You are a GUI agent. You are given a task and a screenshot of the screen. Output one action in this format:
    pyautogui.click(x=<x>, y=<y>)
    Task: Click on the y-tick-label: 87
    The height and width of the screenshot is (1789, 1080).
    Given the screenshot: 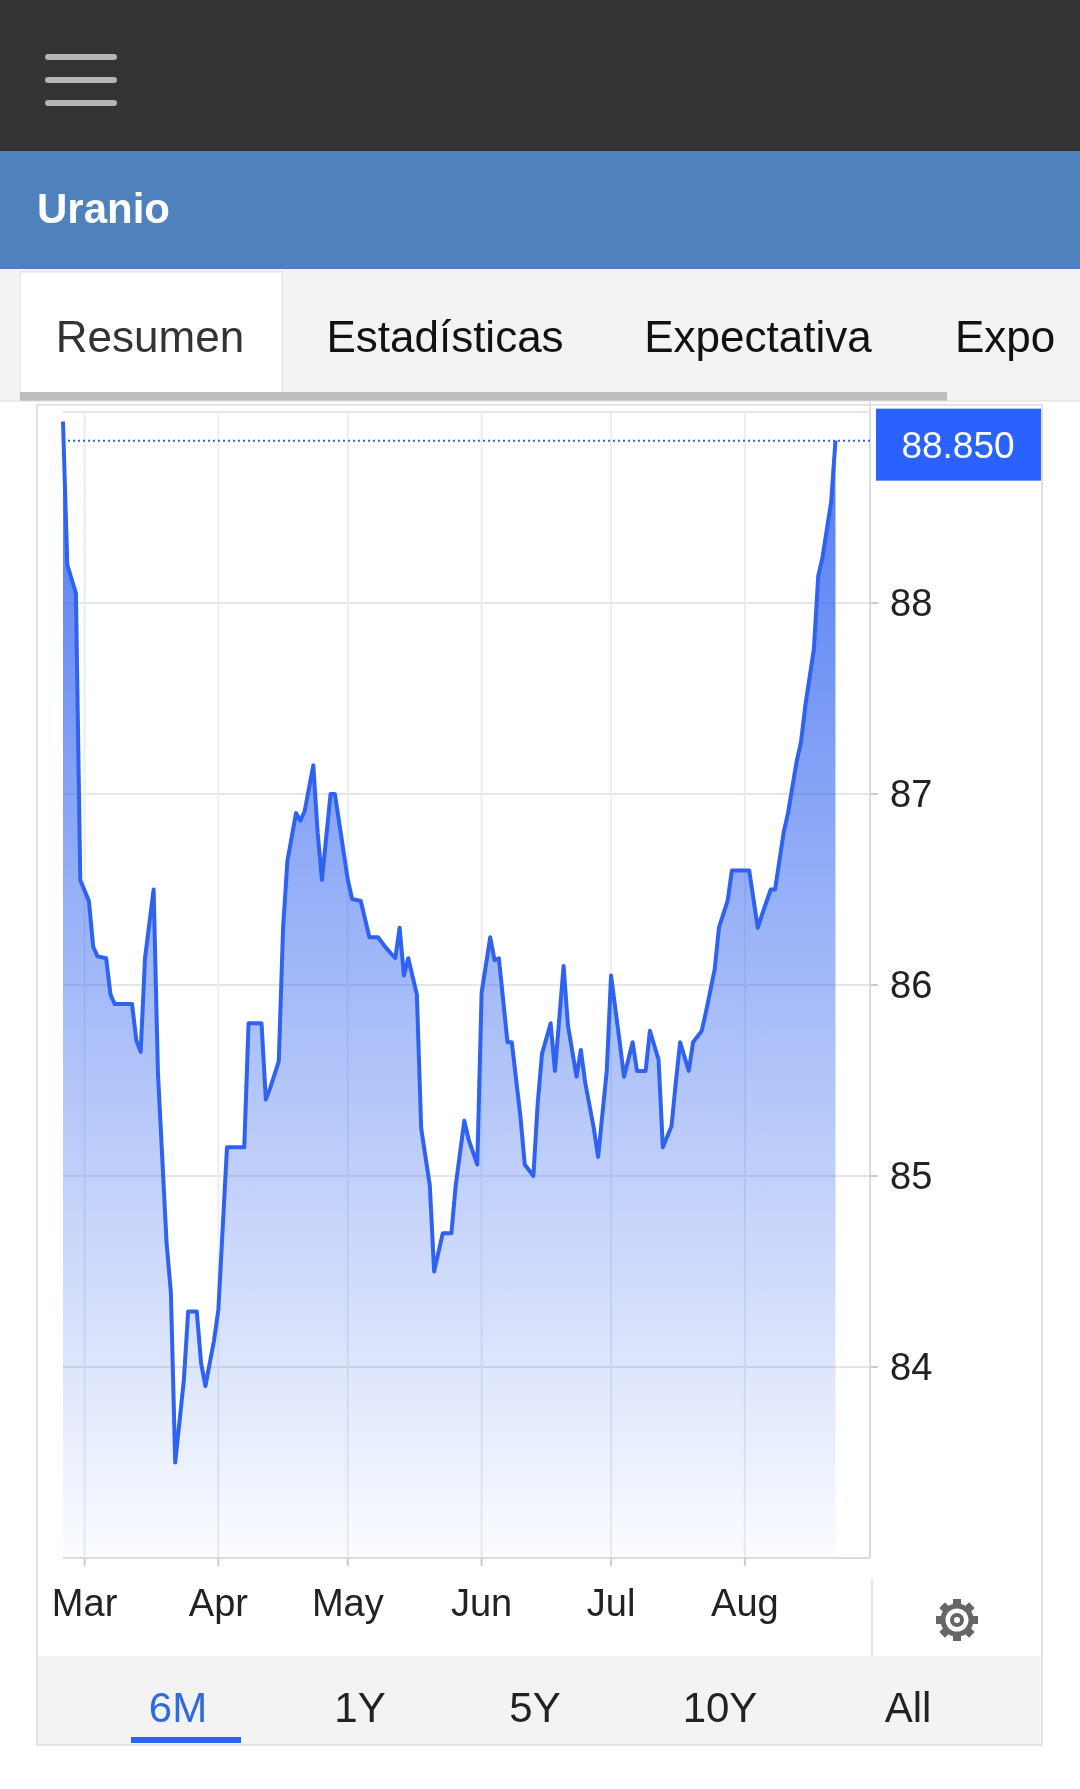 What is the action you would take?
    pyautogui.click(x=911, y=794)
    